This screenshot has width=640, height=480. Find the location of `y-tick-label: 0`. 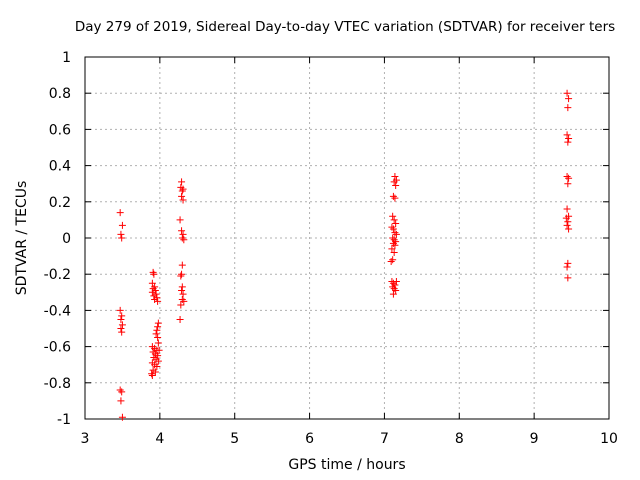

y-tick-label: 0 is located at coordinates (66, 239).